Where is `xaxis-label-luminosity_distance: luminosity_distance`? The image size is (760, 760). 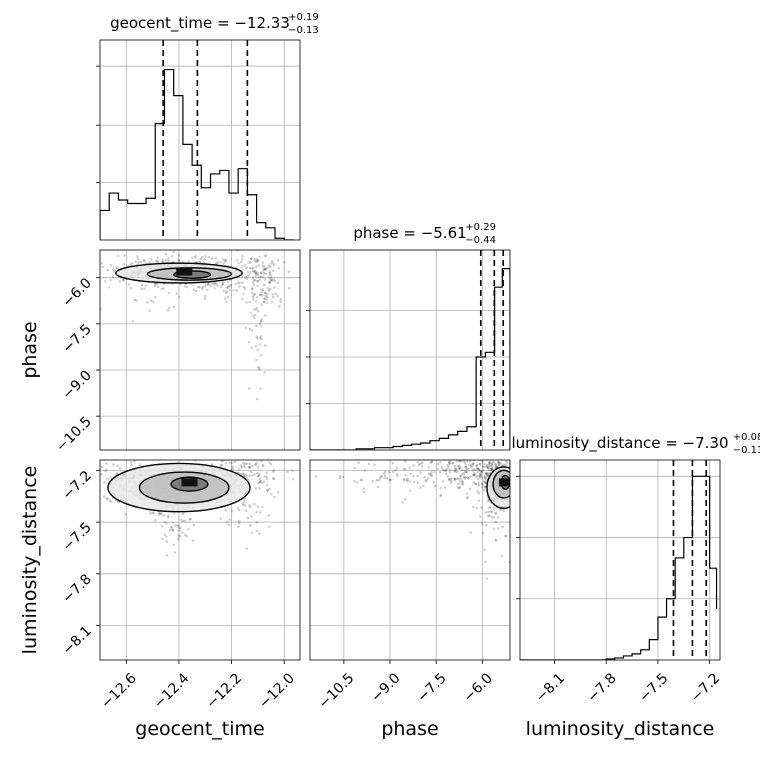 xaxis-label-luminosity_distance: luminosity_distance is located at coordinates (620, 729).